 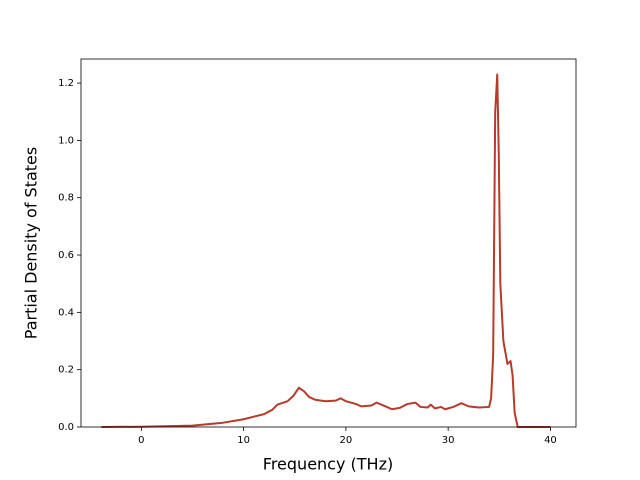 What do you see at coordinates (141, 440) in the screenshot?
I see `x-tick-label: 0` at bounding box center [141, 440].